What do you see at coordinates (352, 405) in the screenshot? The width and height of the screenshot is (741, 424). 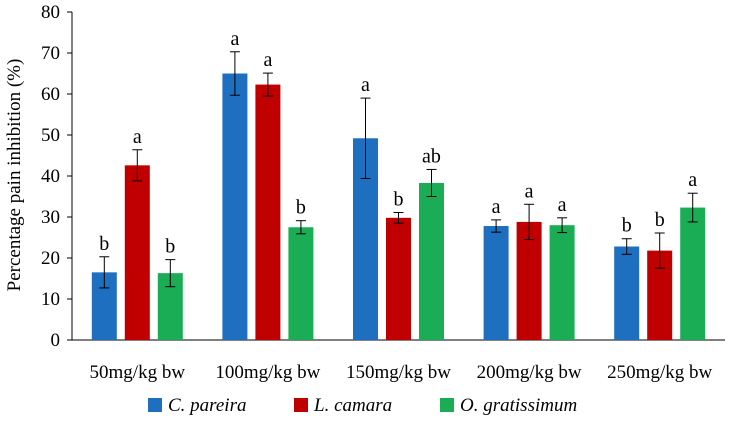 I see `legend-label: L. camara` at bounding box center [352, 405].